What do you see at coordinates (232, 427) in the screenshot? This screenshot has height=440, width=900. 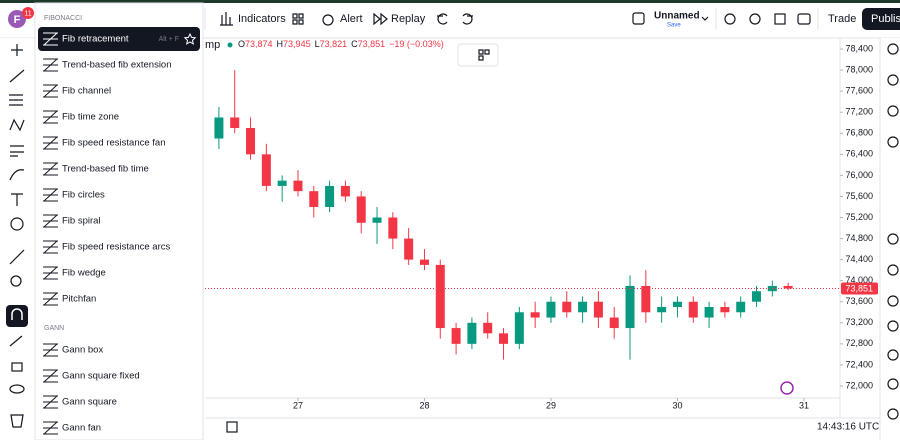 I see `goto-date` at bounding box center [232, 427].